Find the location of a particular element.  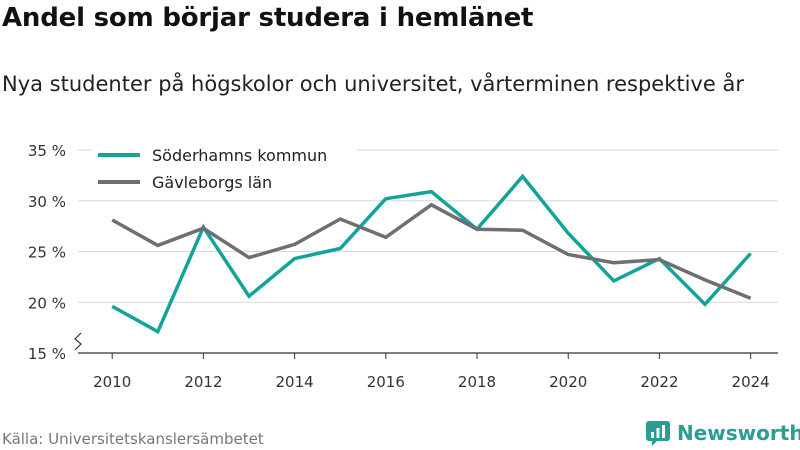

x-tick-label: 2014 is located at coordinates (295, 382).